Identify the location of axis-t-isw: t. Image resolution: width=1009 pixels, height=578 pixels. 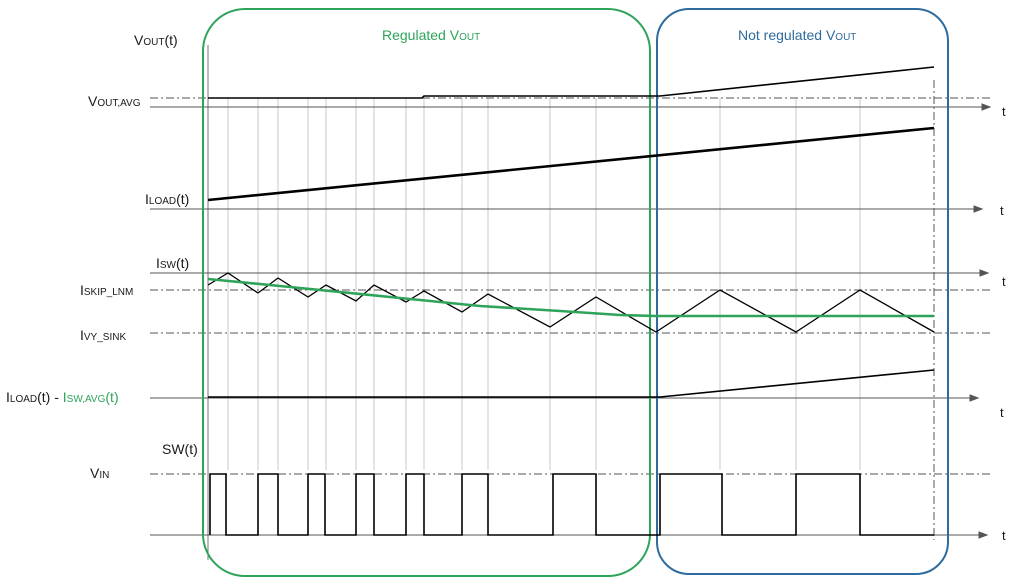
(1004, 281).